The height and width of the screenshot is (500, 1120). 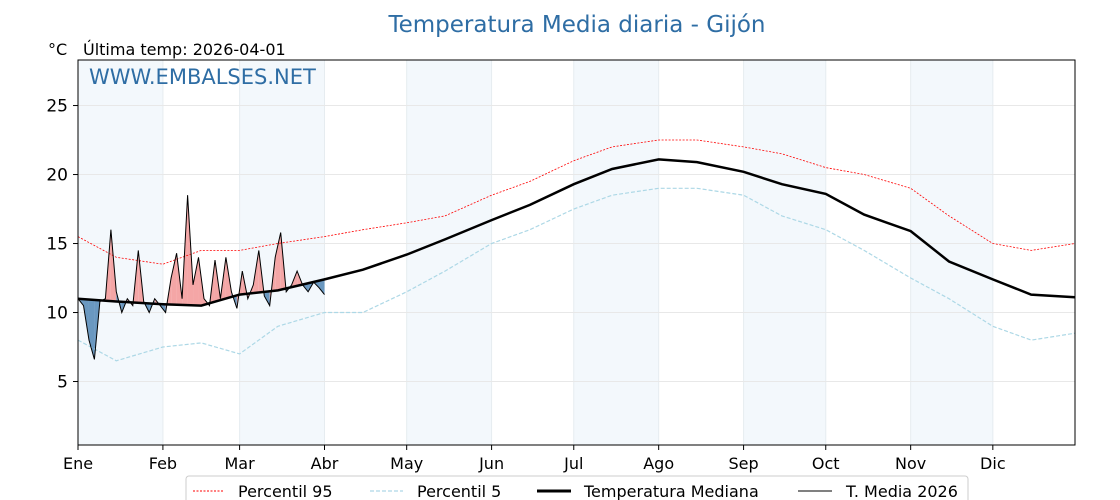 What do you see at coordinates (910, 463) in the screenshot?
I see `x-tick-label: Nov` at bounding box center [910, 463].